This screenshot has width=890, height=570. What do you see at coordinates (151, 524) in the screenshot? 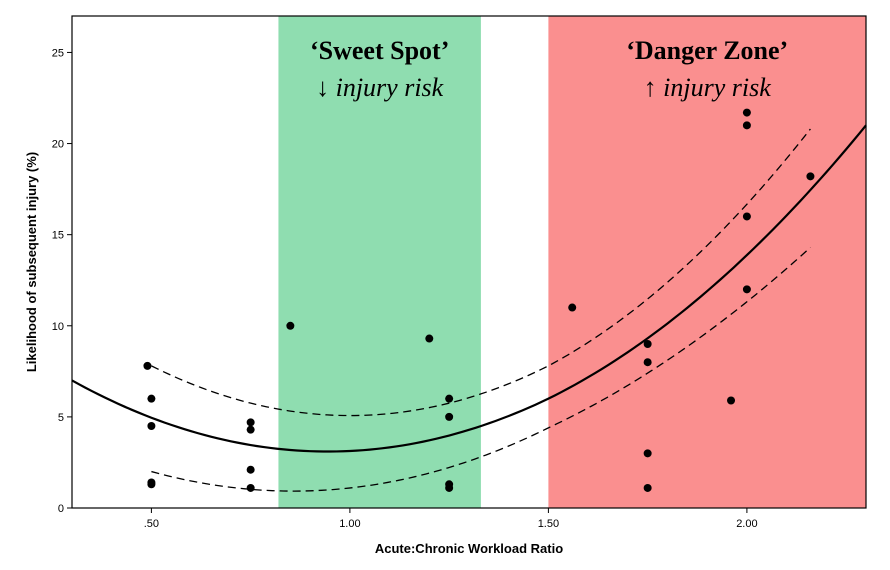
I see `x-tick-label: .50` at bounding box center [151, 524].